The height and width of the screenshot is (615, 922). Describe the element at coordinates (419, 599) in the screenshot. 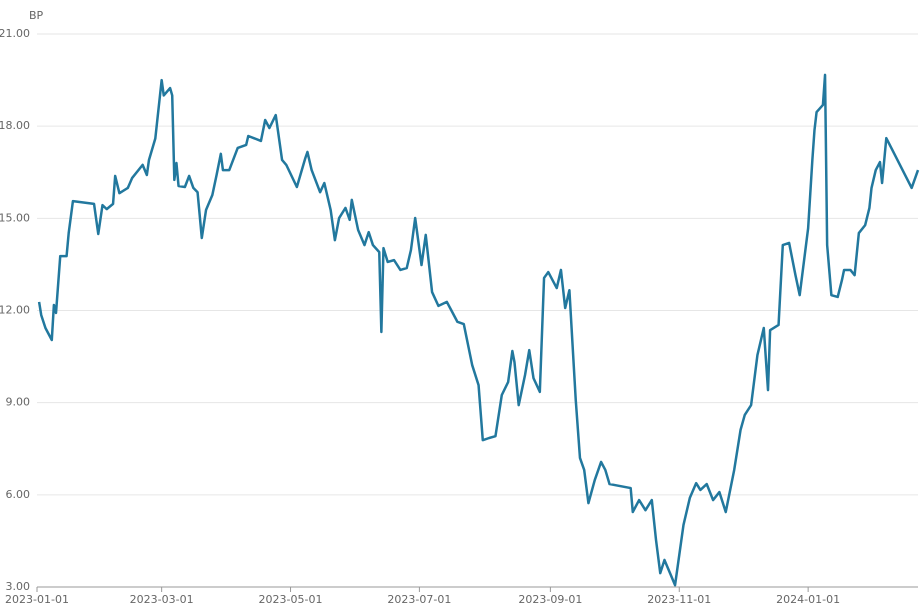

I see `x-tick-label: 2023-07-01` at that location.